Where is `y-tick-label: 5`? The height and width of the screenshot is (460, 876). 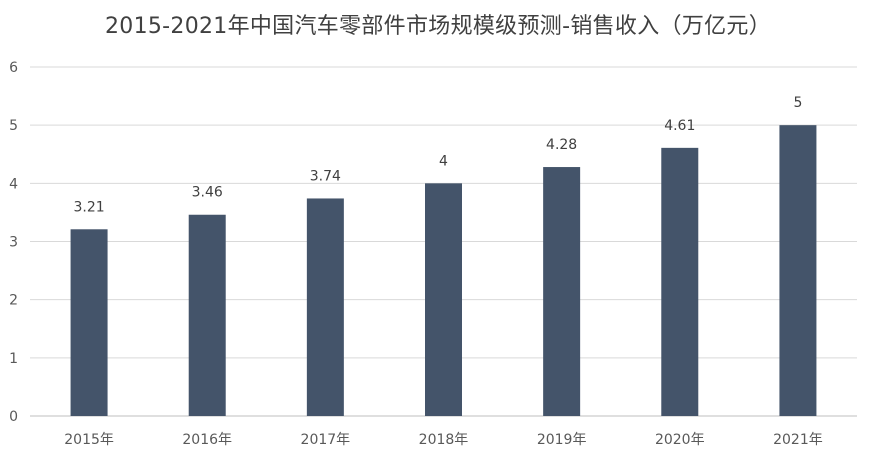 y-tick-label: 5 is located at coordinates (13, 126).